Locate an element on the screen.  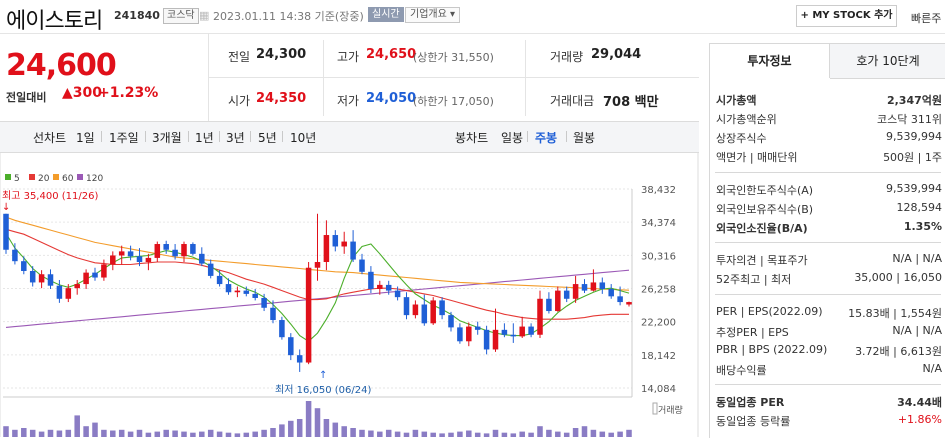
quick-menu-link: 빠른주 is located at coordinates (926, 18).